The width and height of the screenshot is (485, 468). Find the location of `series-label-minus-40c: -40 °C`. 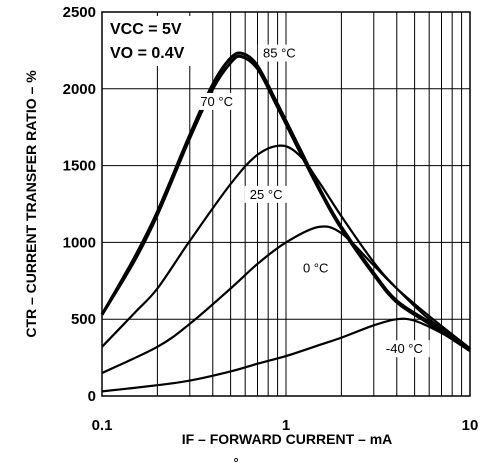

series-label-minus-40c: -40 °C is located at coordinates (404, 348).